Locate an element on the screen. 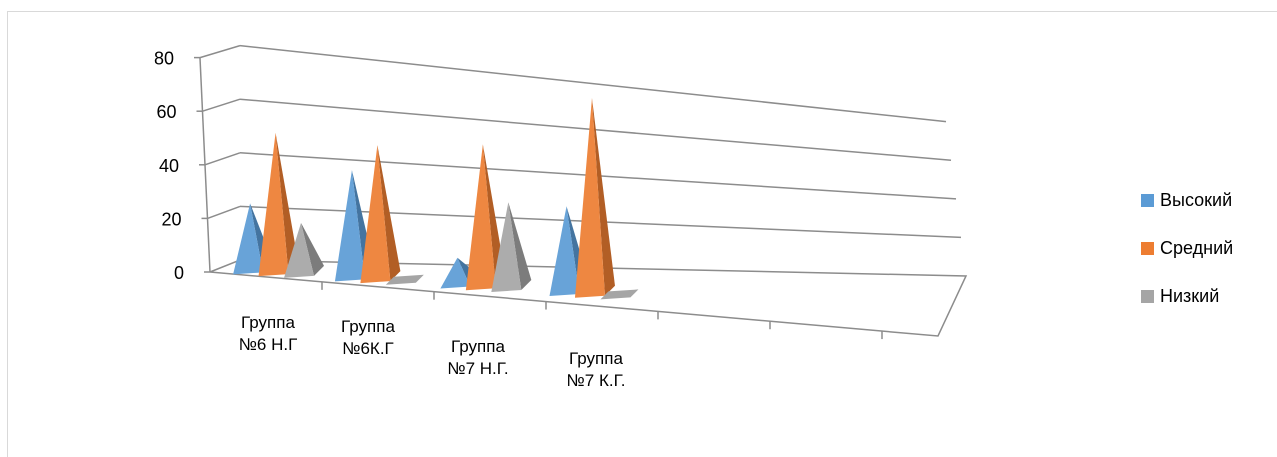 This screenshot has width=1277, height=457. y-tick-label: 80 is located at coordinates (164, 59).